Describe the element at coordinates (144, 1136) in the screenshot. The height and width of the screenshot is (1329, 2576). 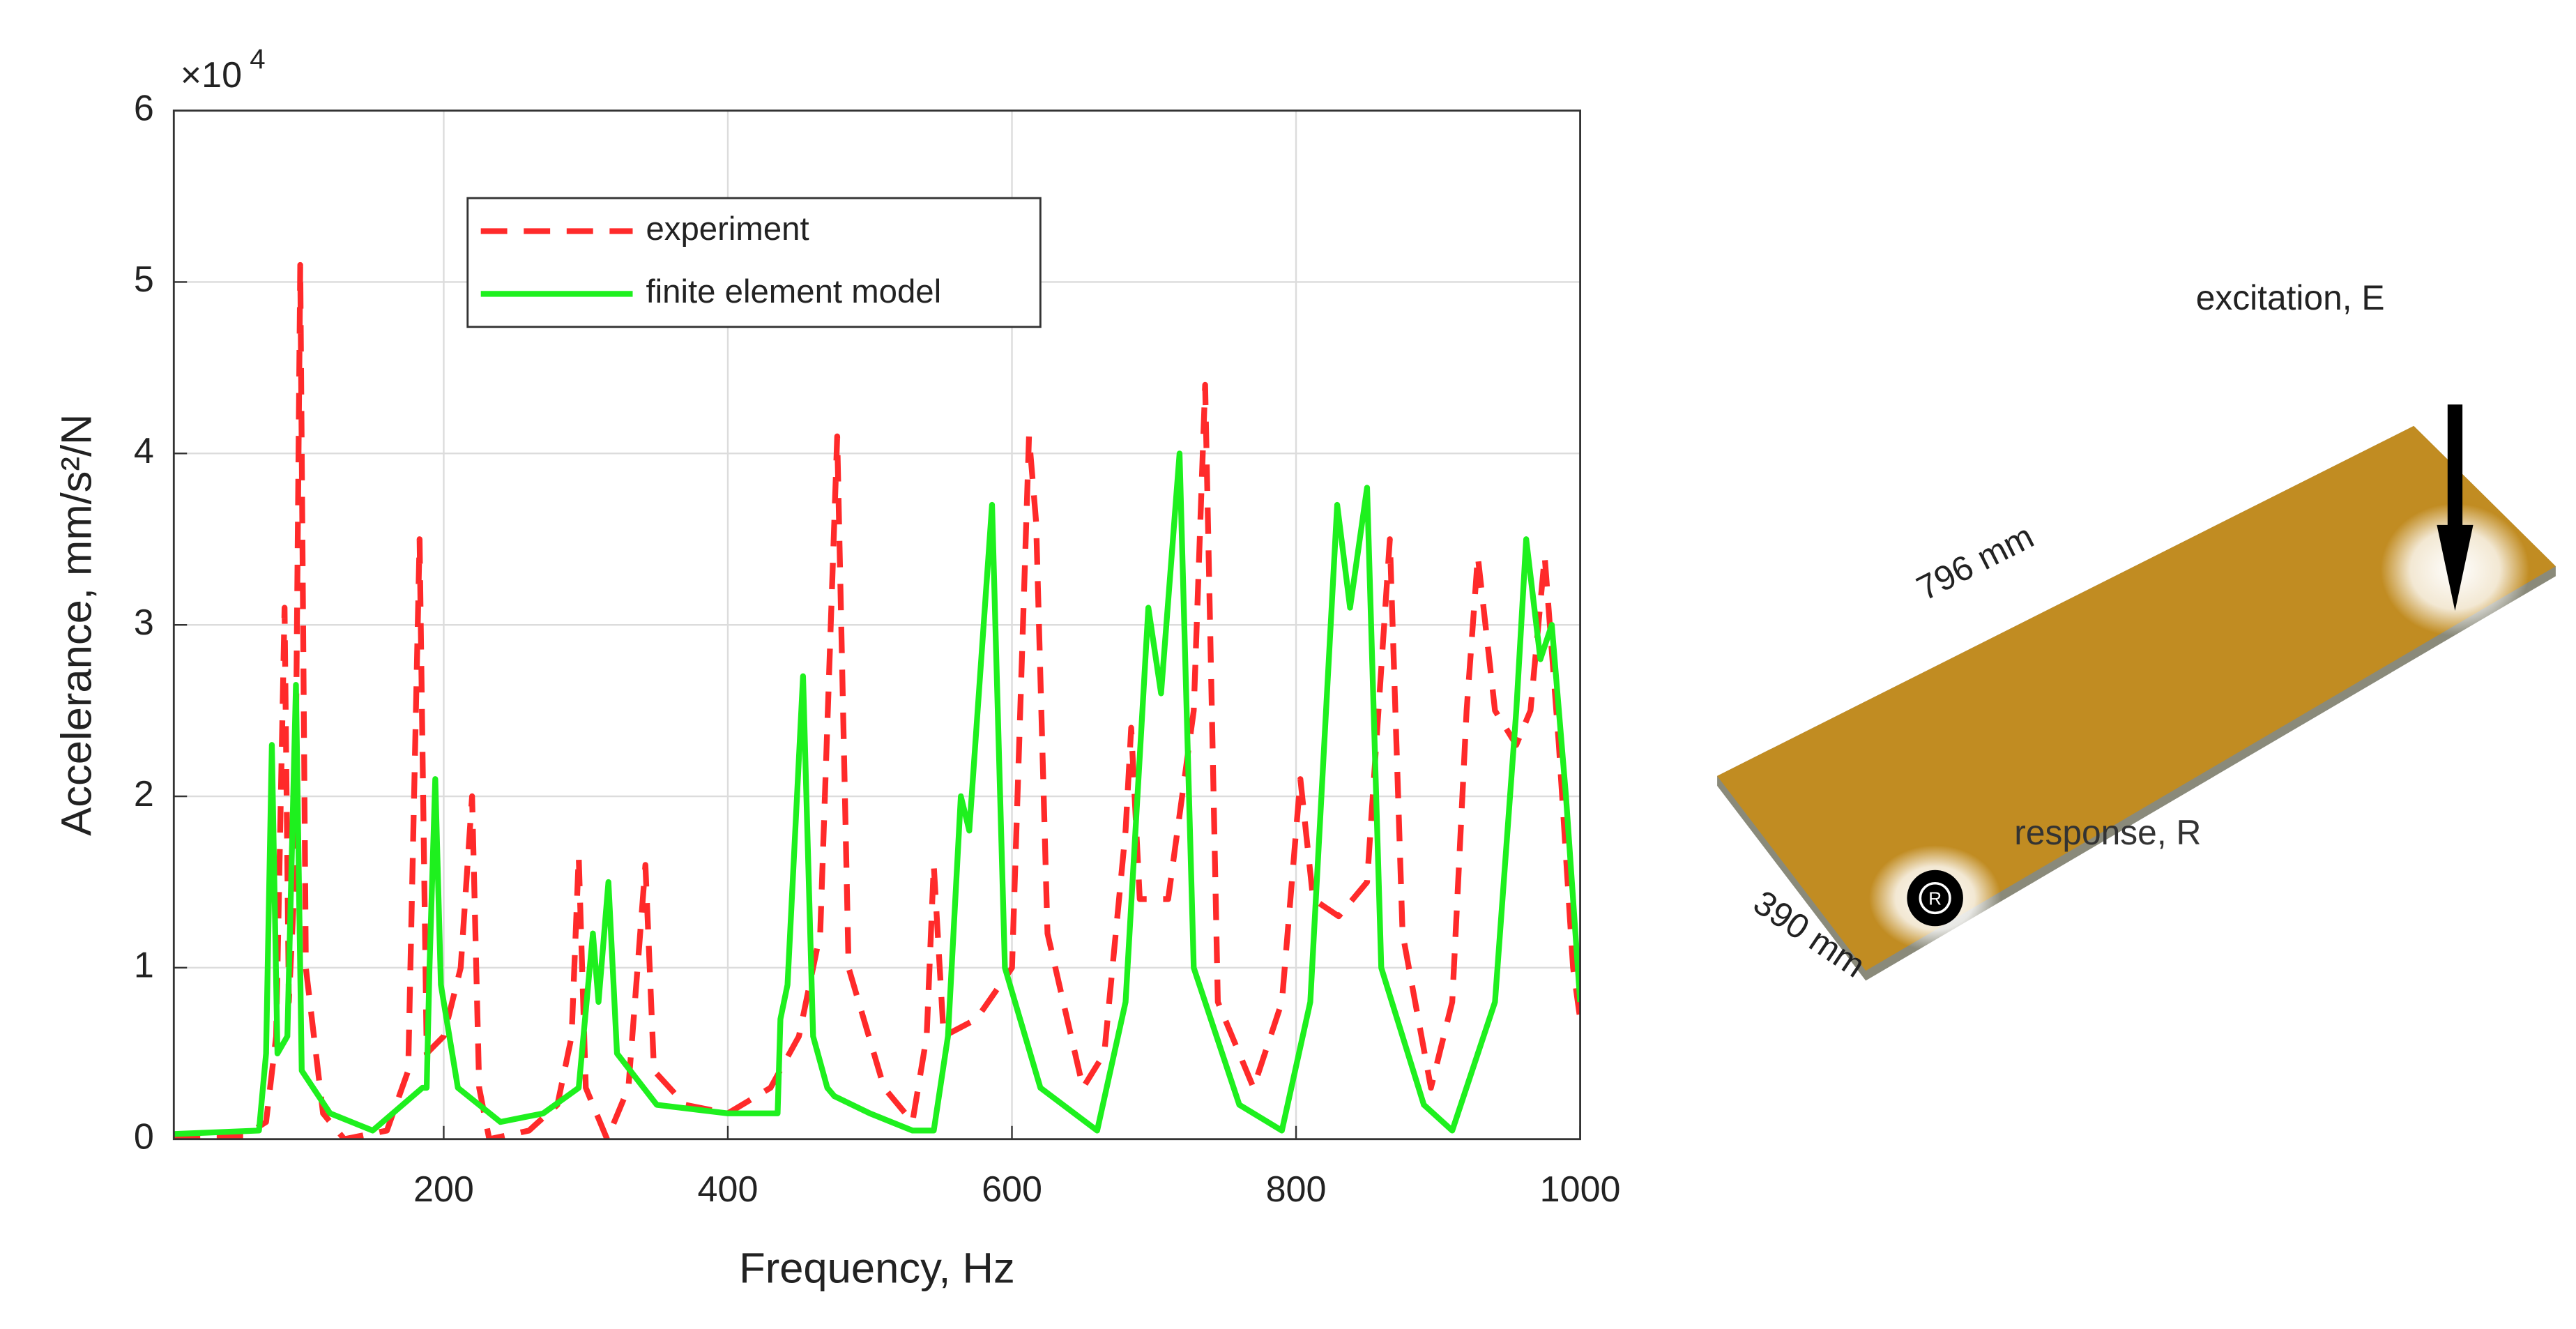
I see `y-tick-label: 0` at that location.